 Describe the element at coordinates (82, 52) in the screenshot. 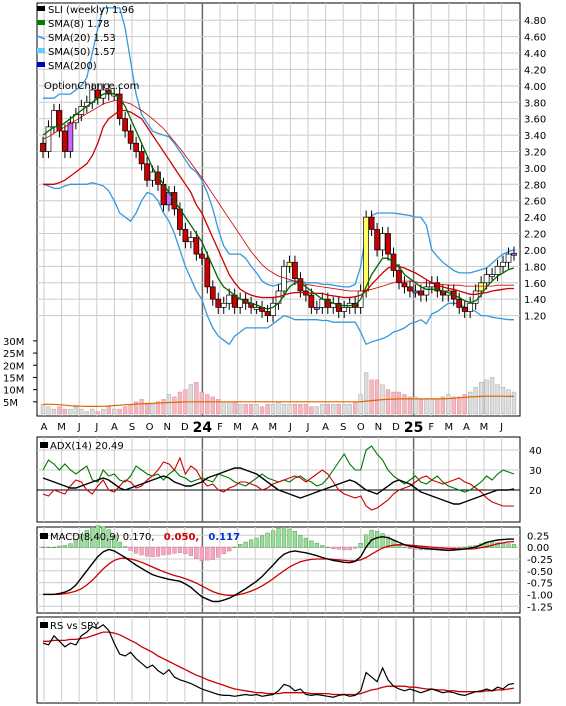

I see `legend-entry: SMA(50) 1.57` at that location.